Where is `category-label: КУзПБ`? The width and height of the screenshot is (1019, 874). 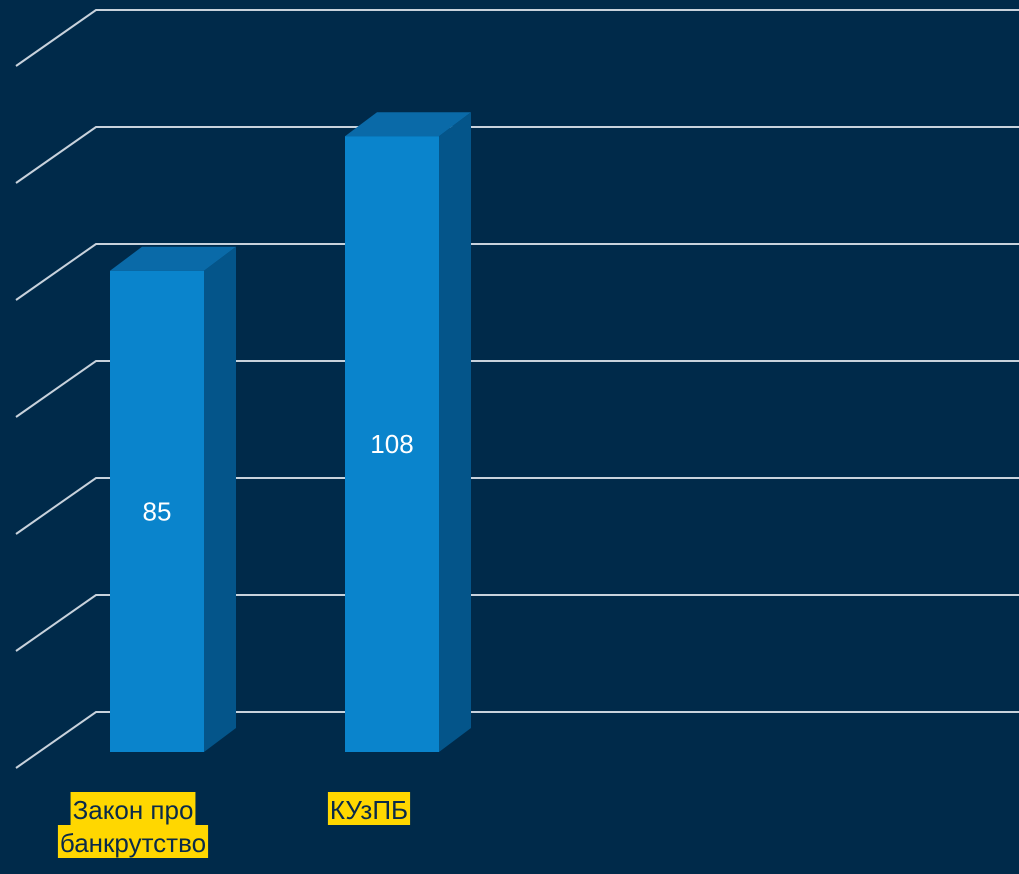 category-label: КУзПБ is located at coordinates (369, 808).